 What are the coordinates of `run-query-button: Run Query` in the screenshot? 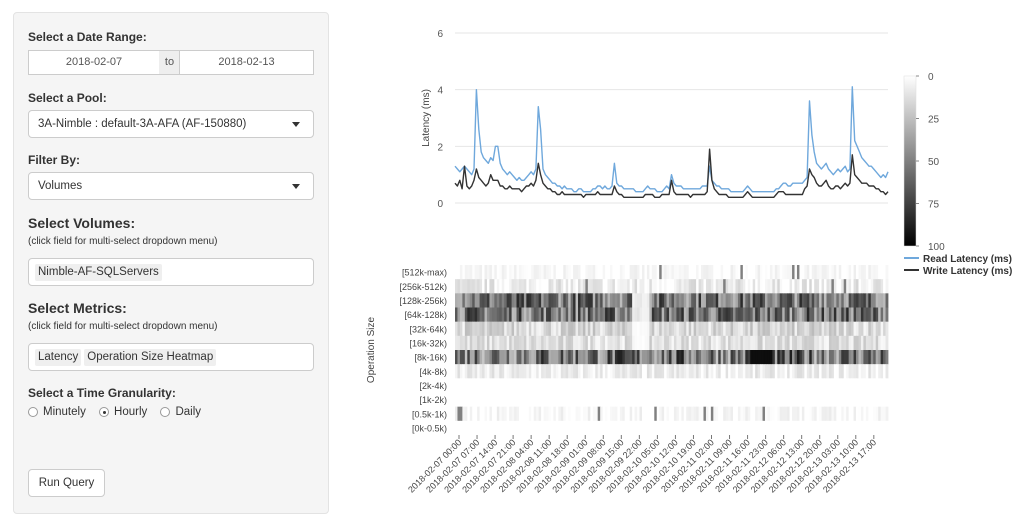 It's located at (66, 483).